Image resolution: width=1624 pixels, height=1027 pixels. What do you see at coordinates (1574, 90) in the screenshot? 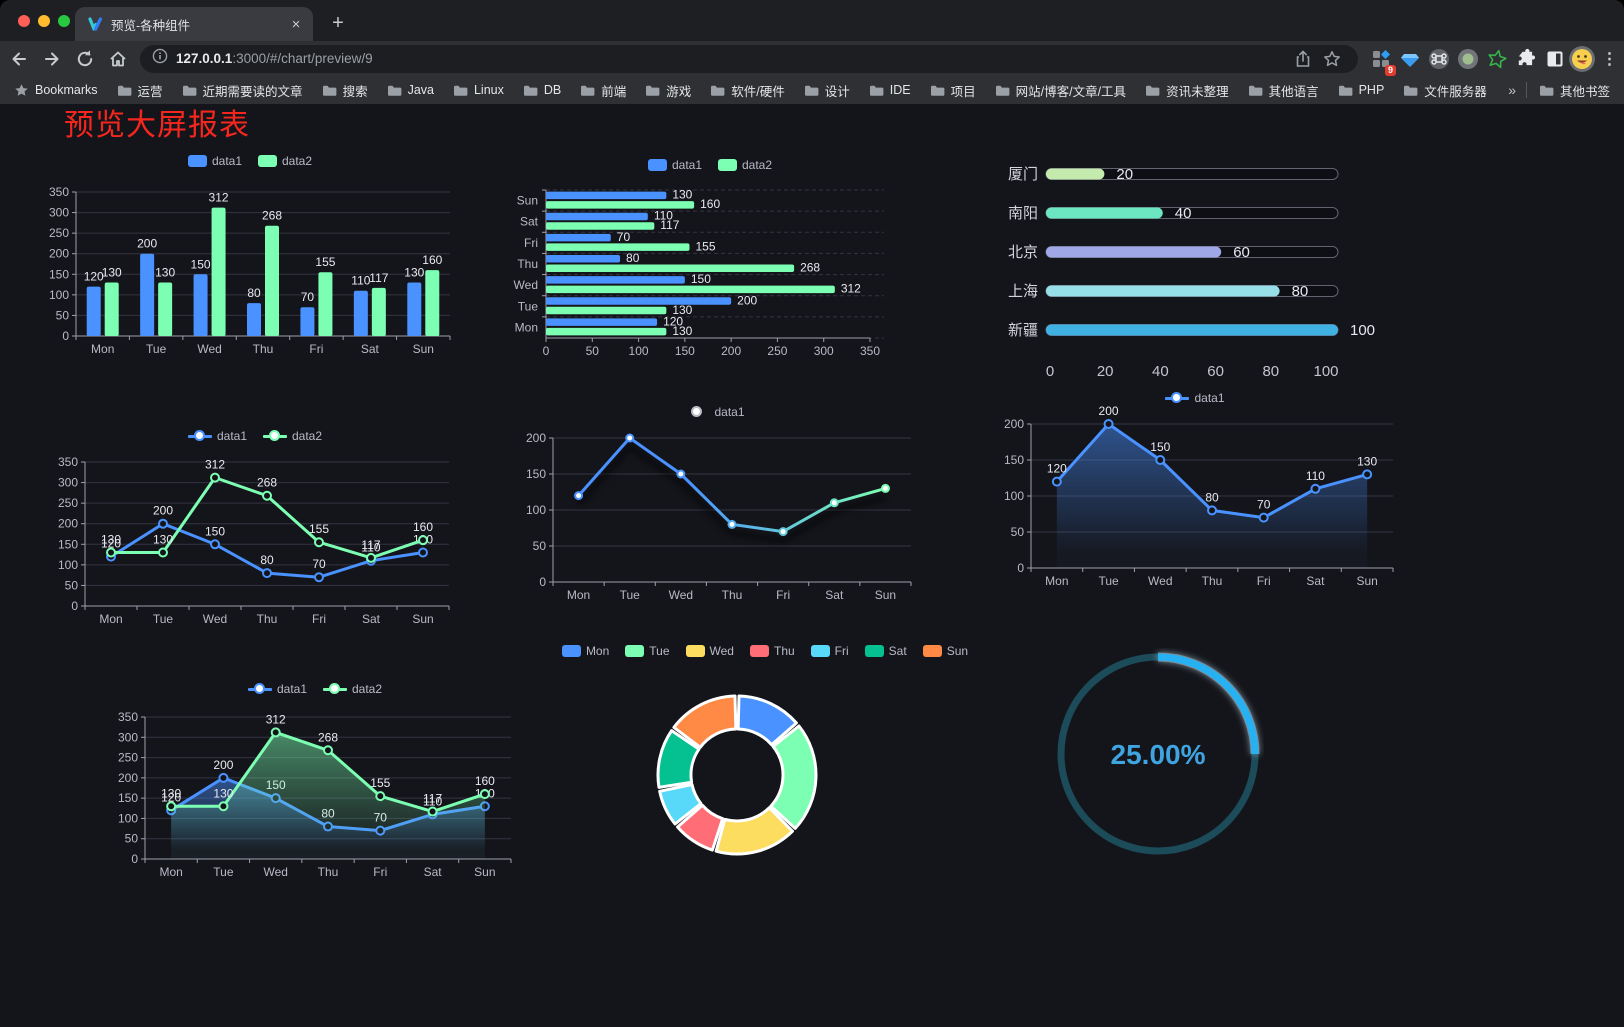
I see `other-bookmarks-folder: 其他书签` at bounding box center [1574, 90].